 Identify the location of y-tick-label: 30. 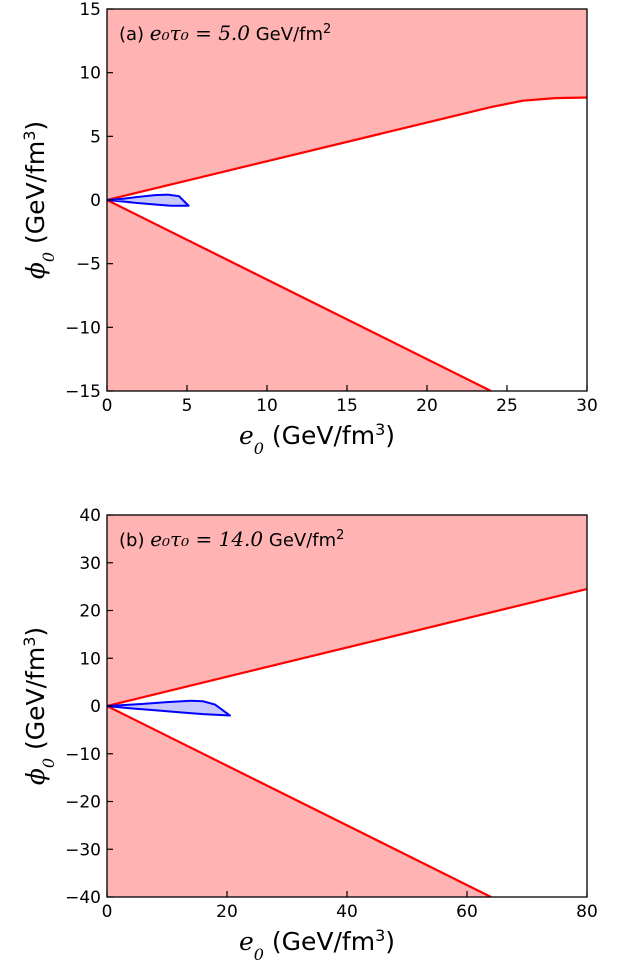
(90, 564).